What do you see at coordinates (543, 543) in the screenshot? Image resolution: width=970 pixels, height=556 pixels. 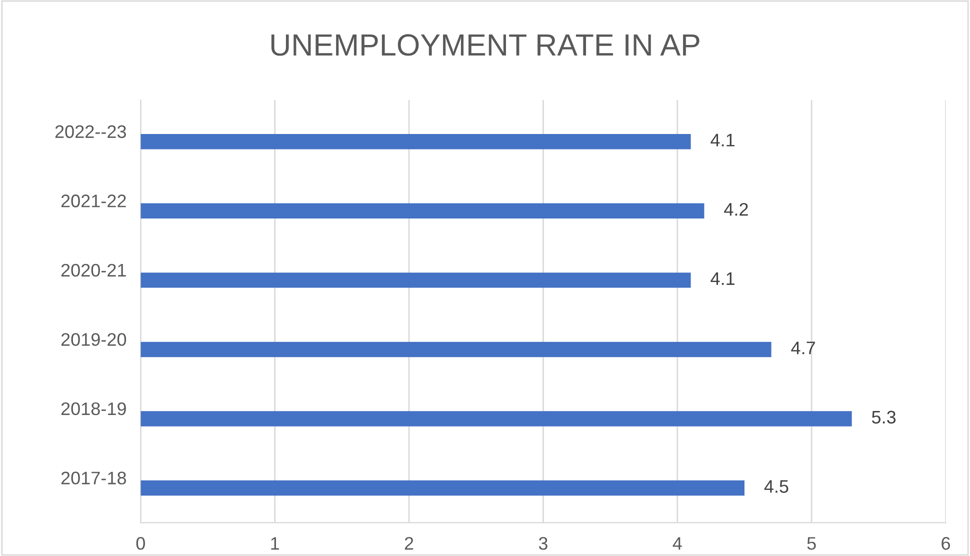 I see `x-tick-label: 3` at bounding box center [543, 543].